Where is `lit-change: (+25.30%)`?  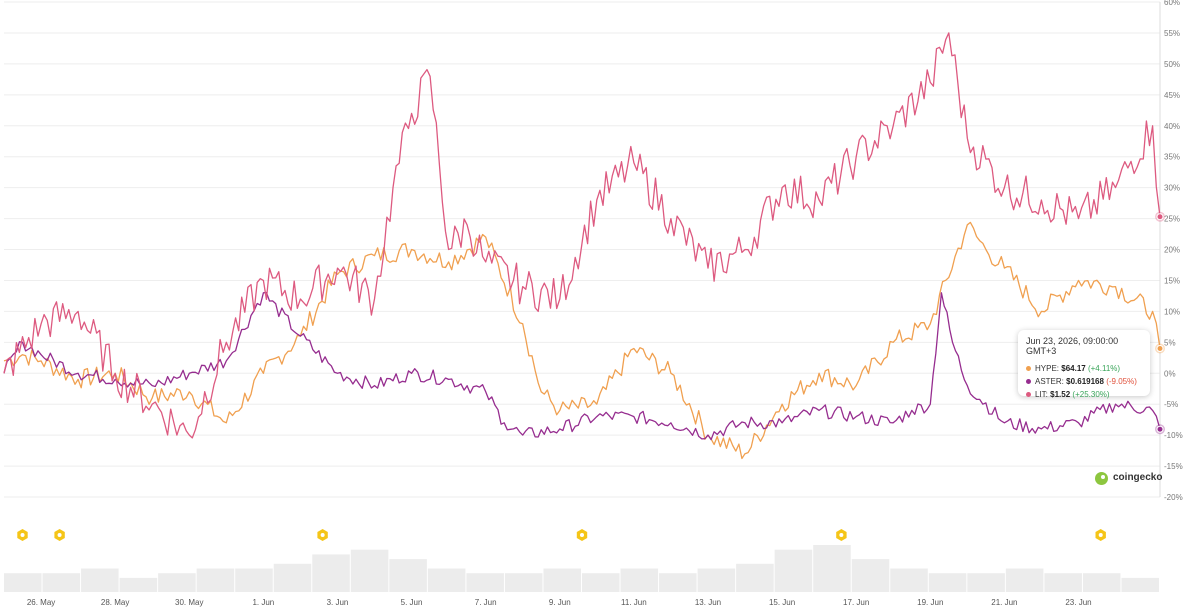 lit-change: (+25.30%) is located at coordinates (1091, 394).